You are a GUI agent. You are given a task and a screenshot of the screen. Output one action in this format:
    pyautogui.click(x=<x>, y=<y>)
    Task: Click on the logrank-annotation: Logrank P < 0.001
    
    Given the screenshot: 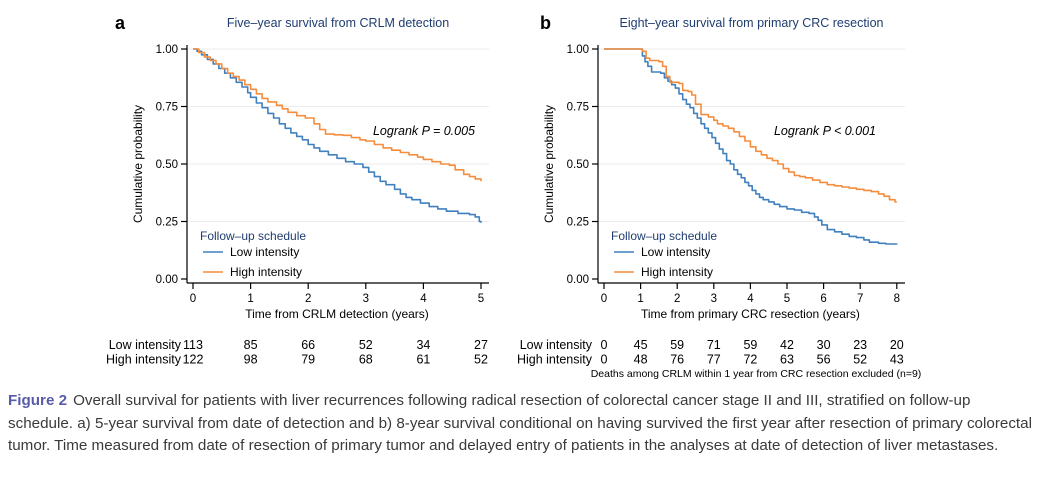 What is the action you would take?
    pyautogui.click(x=825, y=131)
    